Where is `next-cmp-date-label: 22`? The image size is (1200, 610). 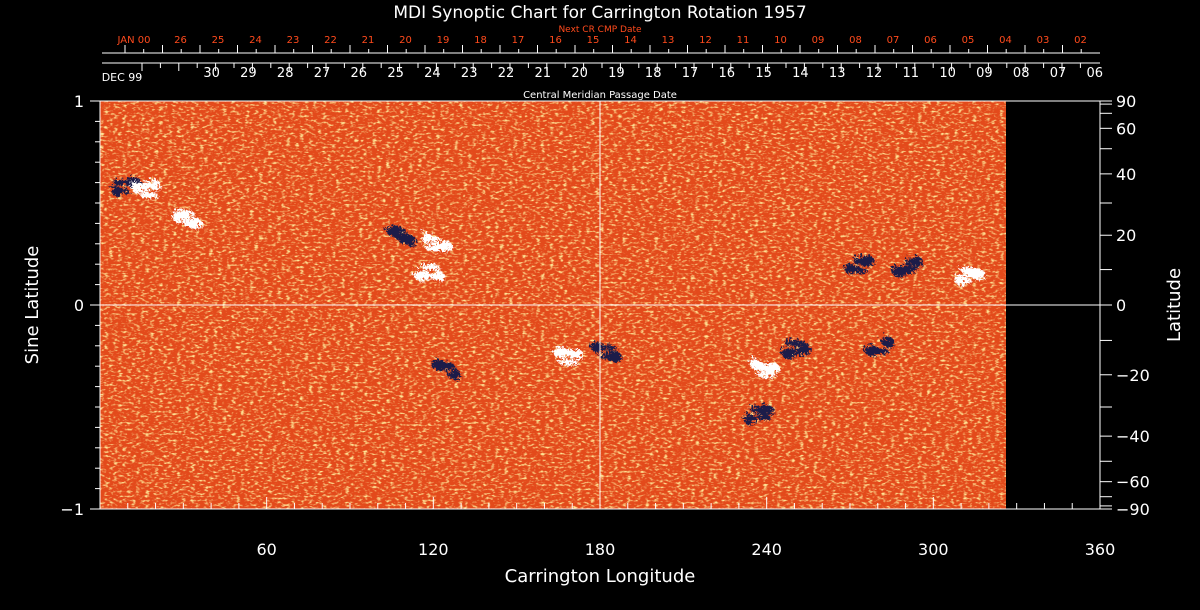
next-cmp-date-label: 22 is located at coordinates (330, 40).